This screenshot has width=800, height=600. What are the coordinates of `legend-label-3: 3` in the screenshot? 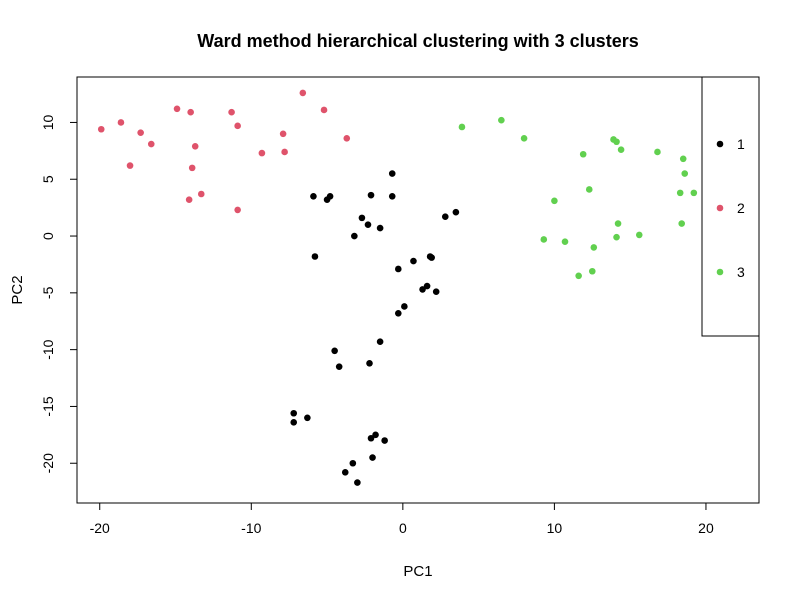 It's located at (741, 272).